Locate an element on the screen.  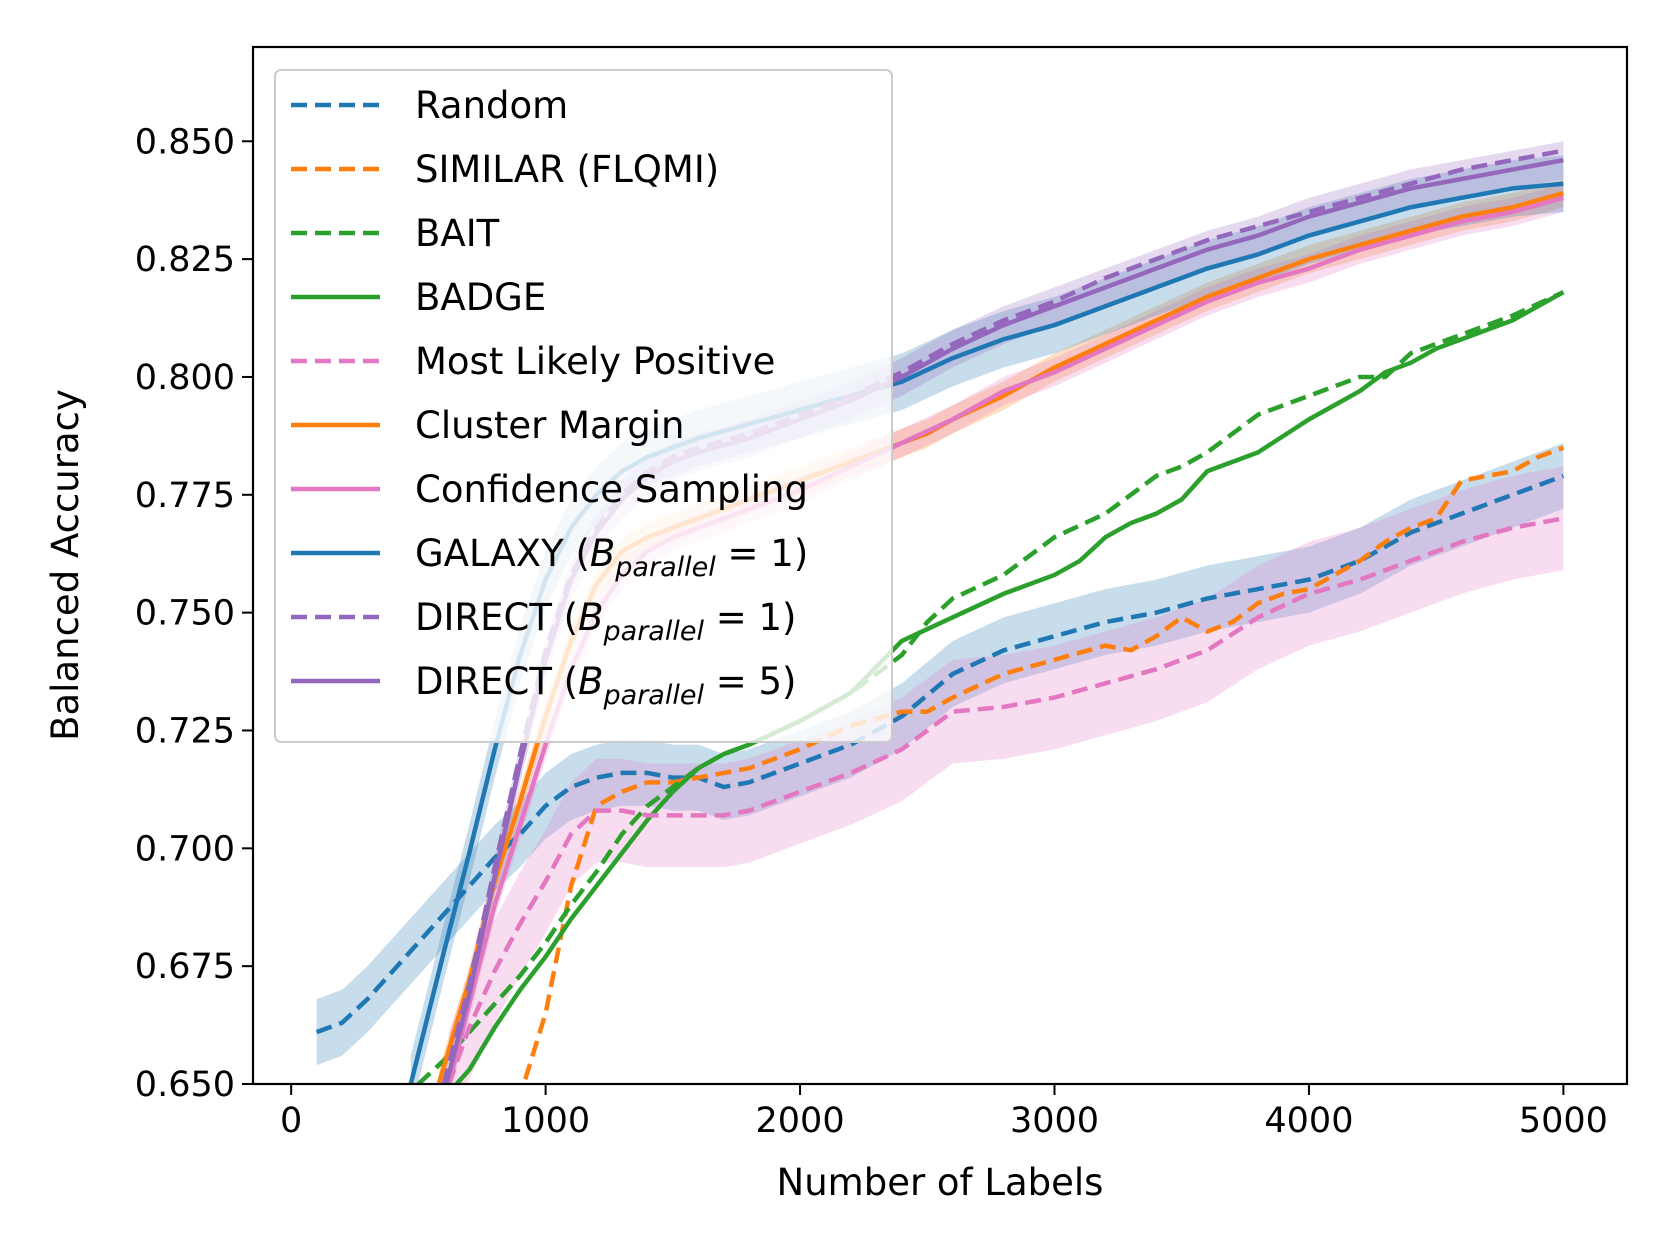
legend-label-direct-b-parallel-1: DIRECT (Bparallel = 1) is located at coordinates (605, 621).